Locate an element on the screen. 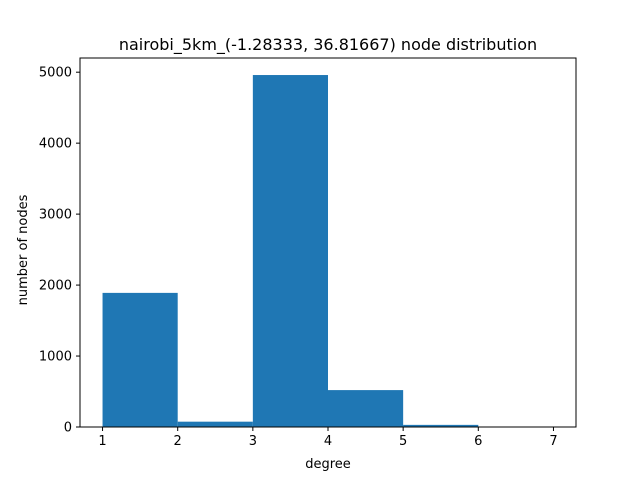 The image size is (640, 480). x-tick-label: 5 is located at coordinates (403, 441).